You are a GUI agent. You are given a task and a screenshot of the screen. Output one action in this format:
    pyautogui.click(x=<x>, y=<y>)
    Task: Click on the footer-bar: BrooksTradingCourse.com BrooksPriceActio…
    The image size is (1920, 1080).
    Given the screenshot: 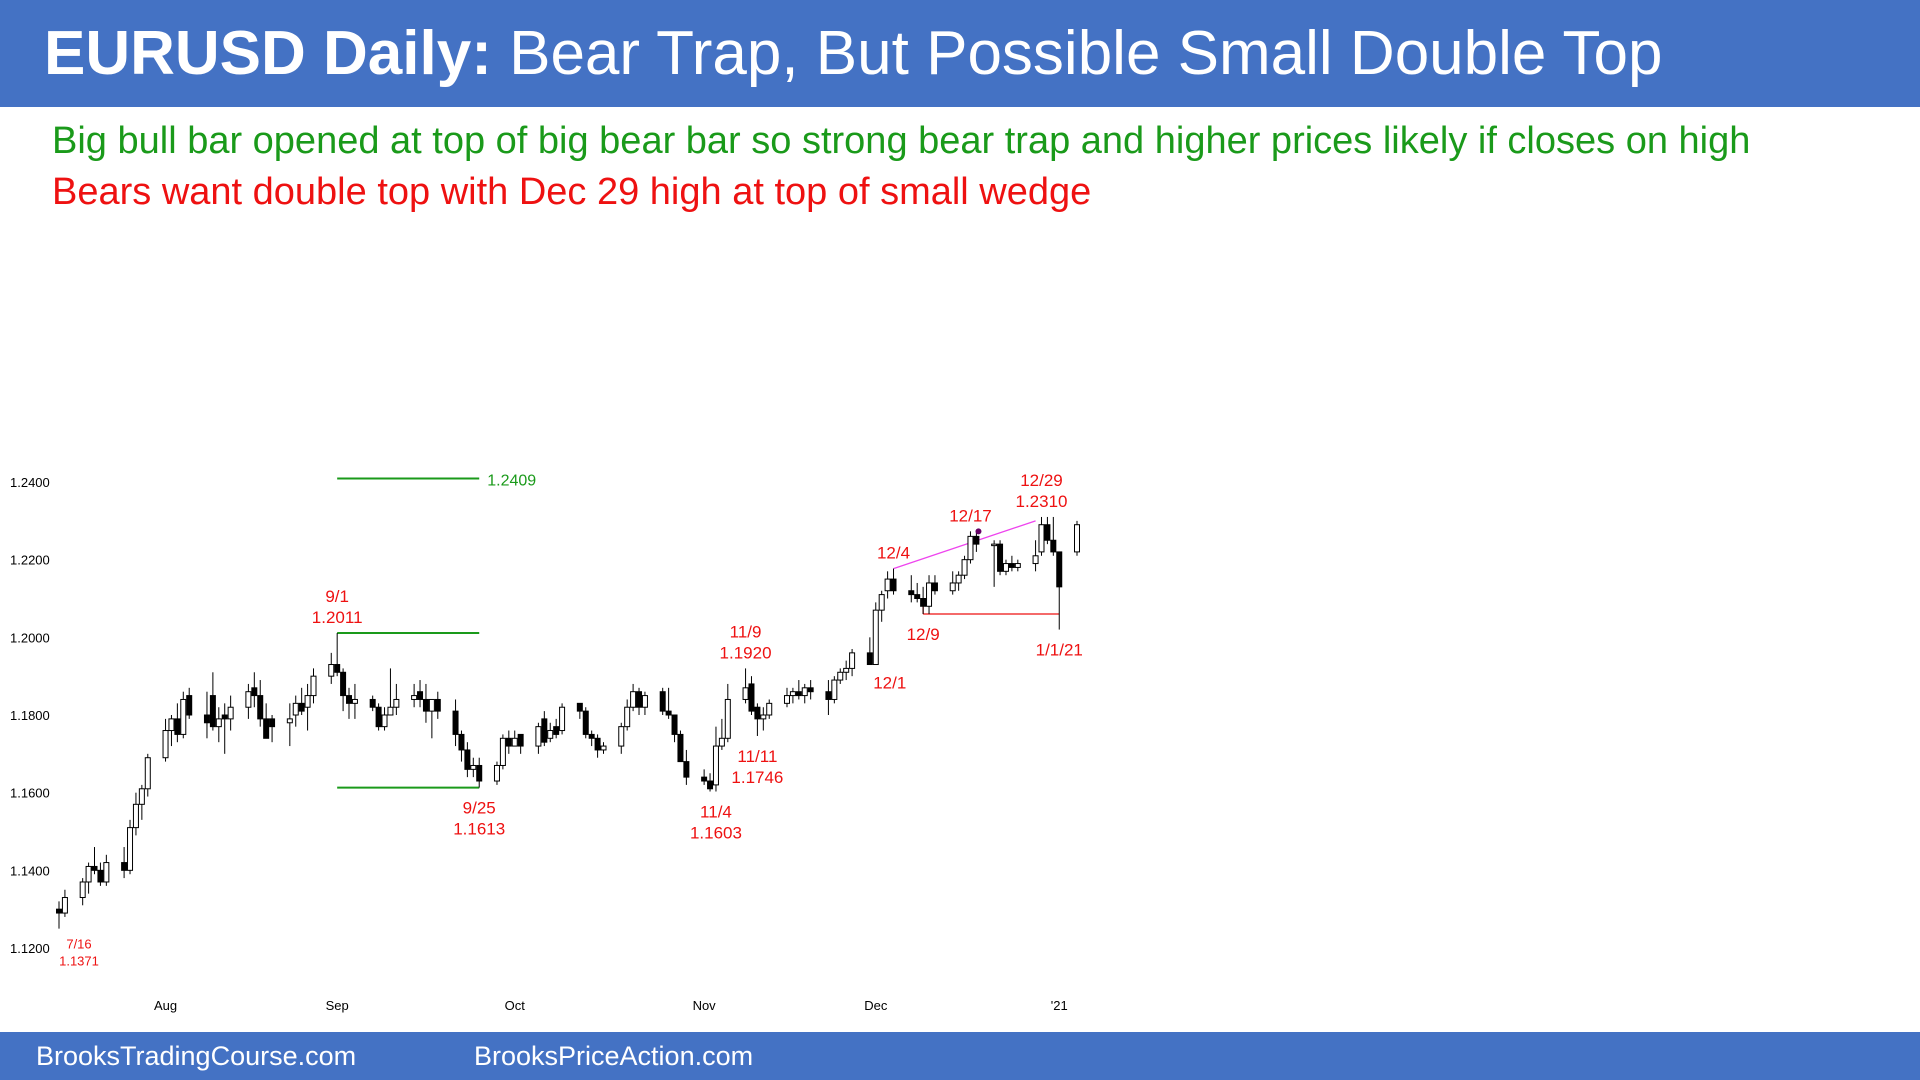 What is the action you would take?
    pyautogui.click(x=960, y=1056)
    